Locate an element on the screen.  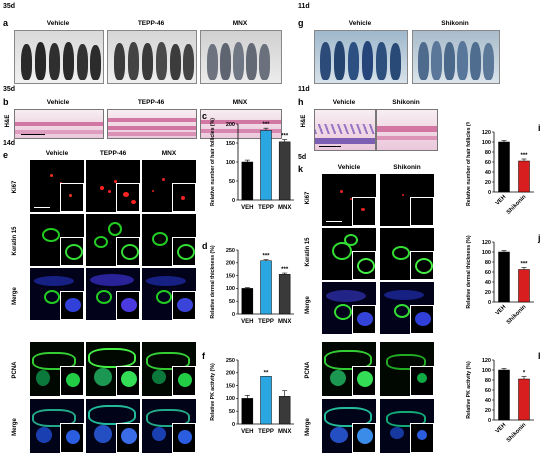
chart-d-ytick-label-2: 100 is located at coordinates (230, 289).